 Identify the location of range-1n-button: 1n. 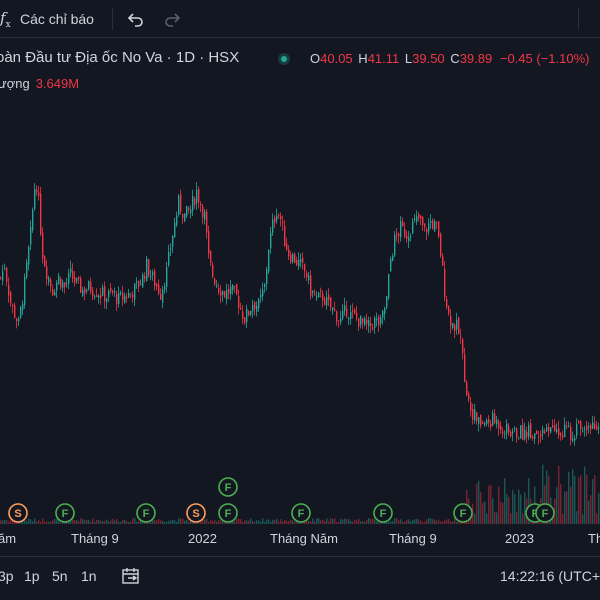
(89, 576).